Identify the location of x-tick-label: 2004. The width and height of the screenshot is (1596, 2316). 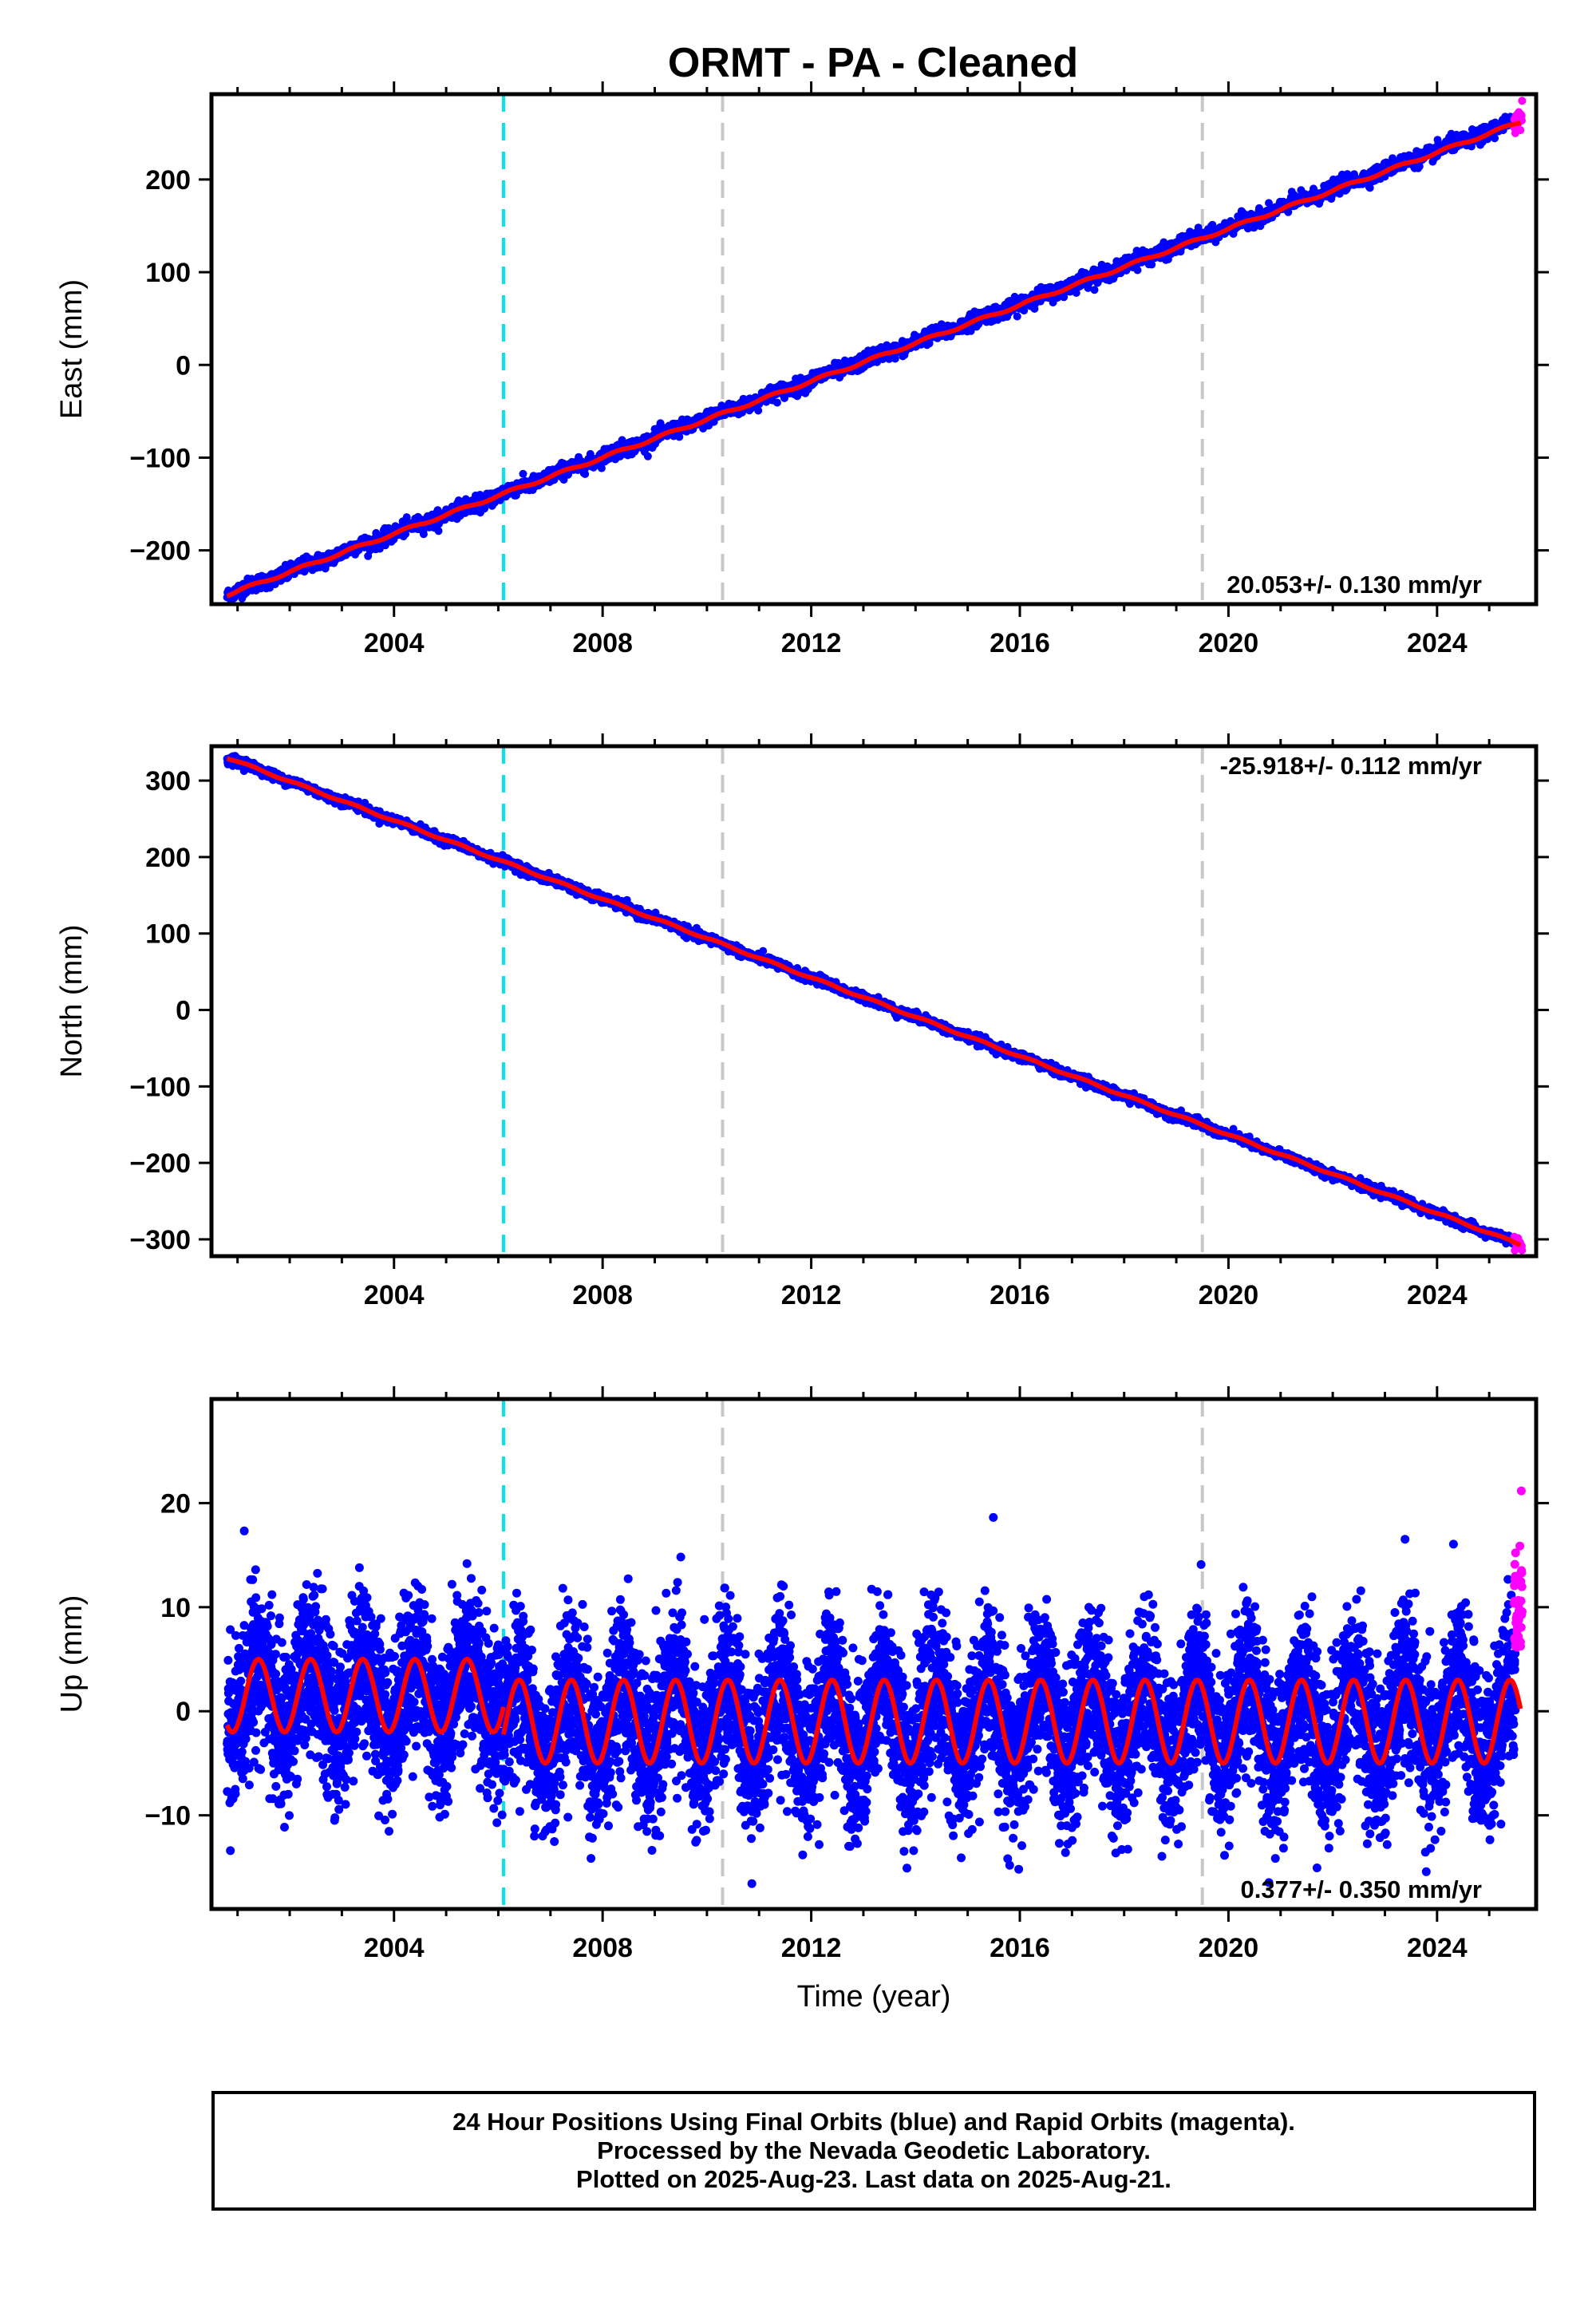
(394, 643).